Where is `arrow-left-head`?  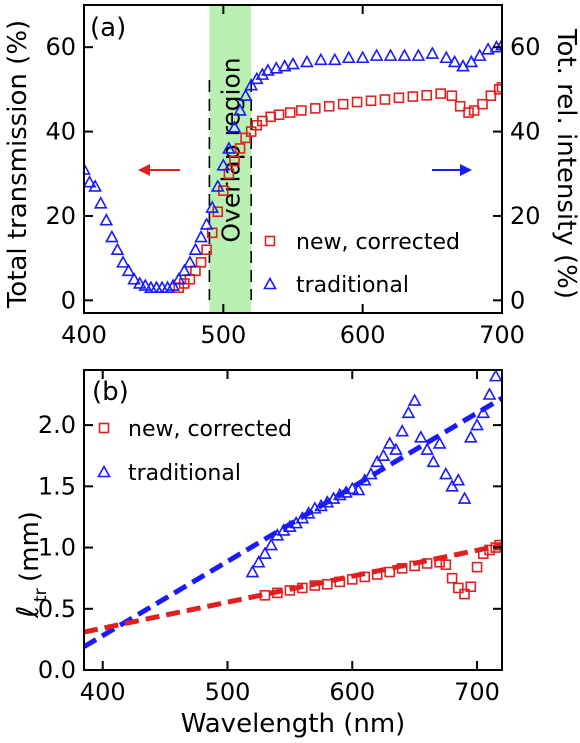 arrow-left-head is located at coordinates (144, 170).